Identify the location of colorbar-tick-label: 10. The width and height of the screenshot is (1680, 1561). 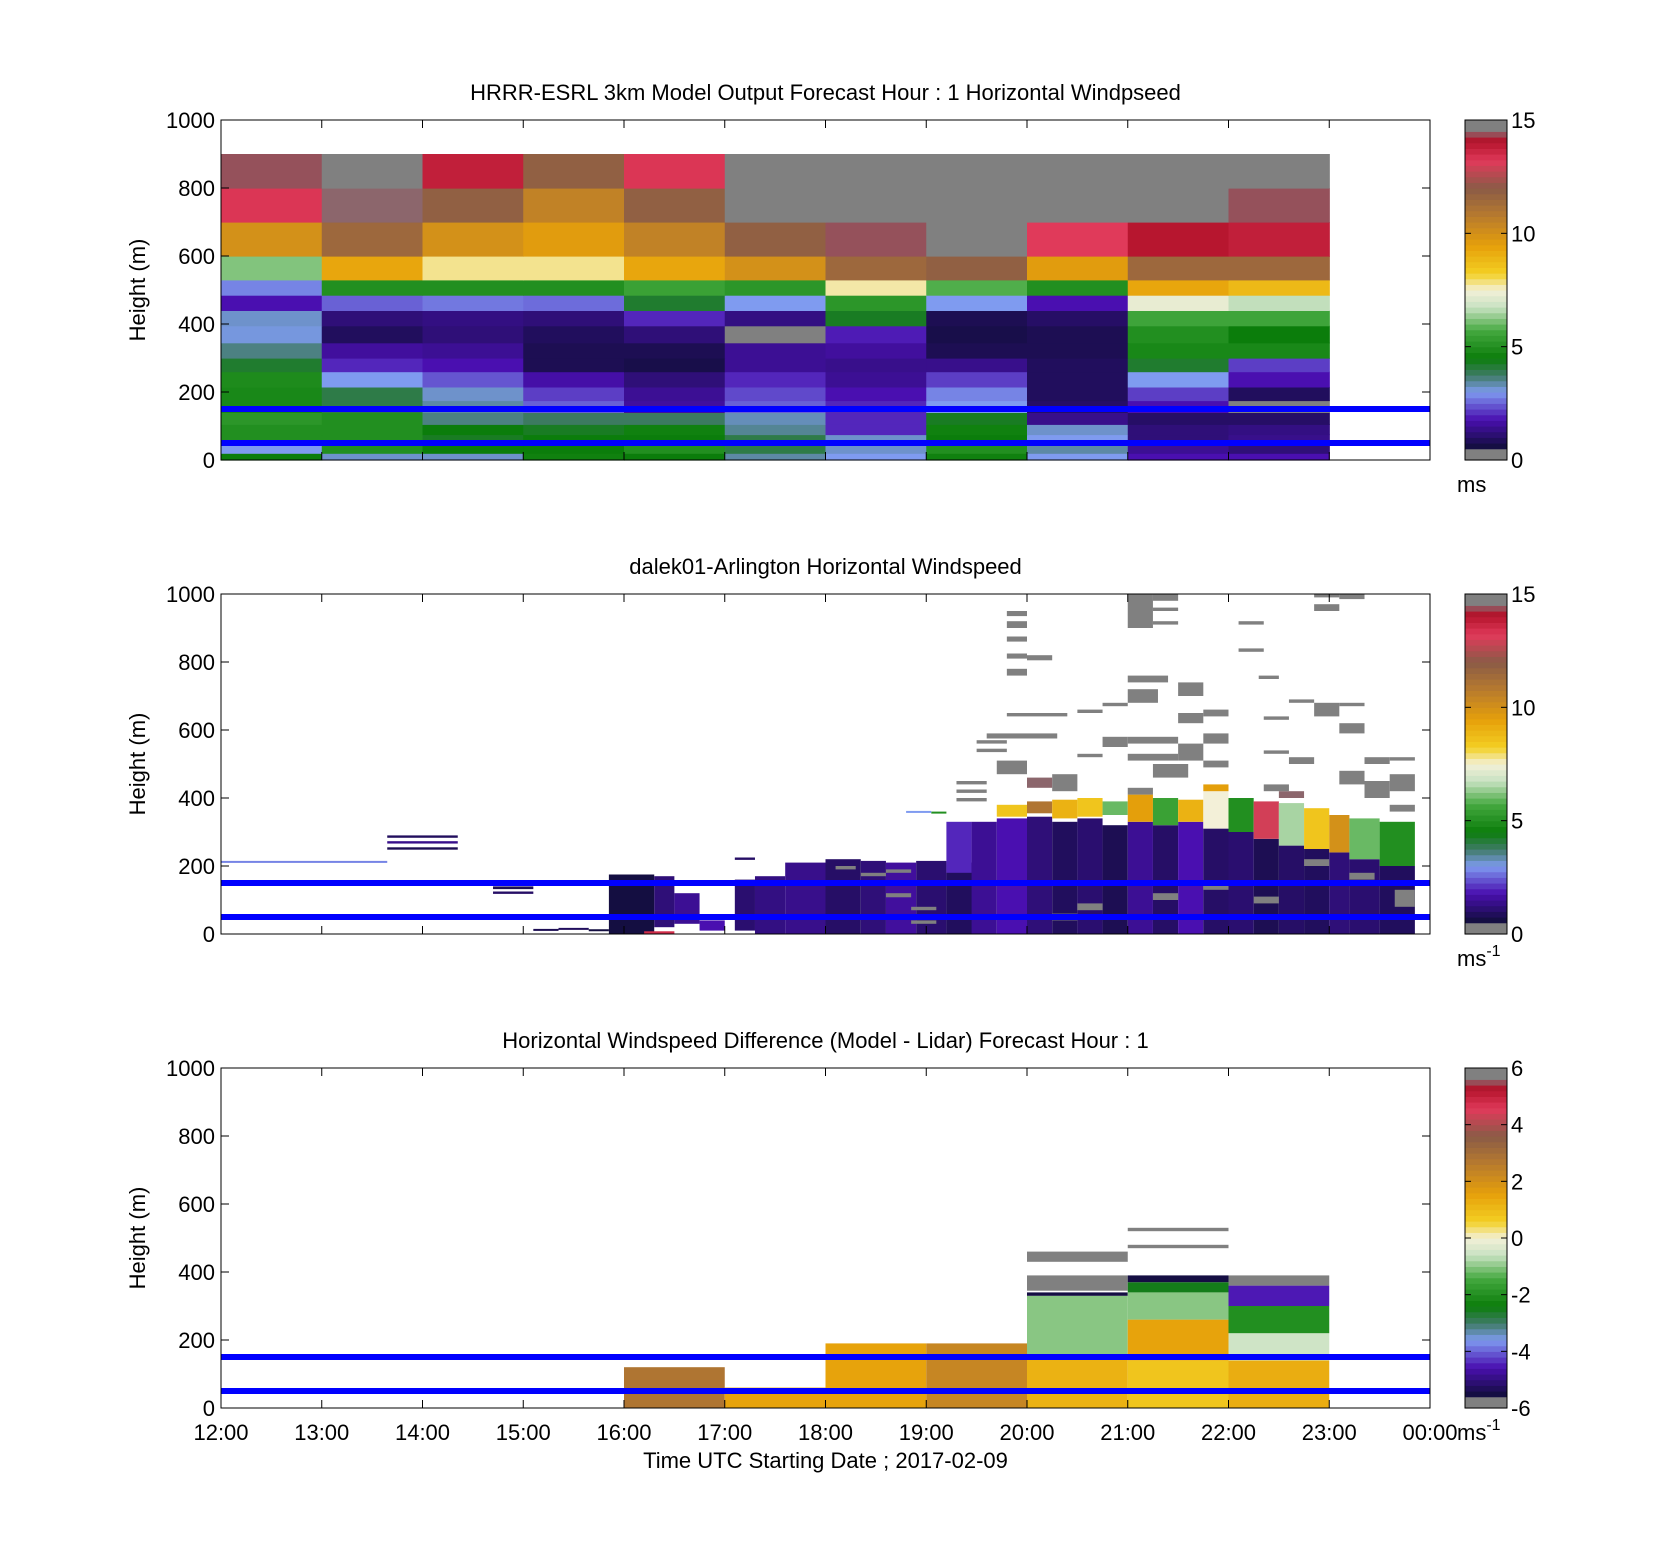
(1523, 707).